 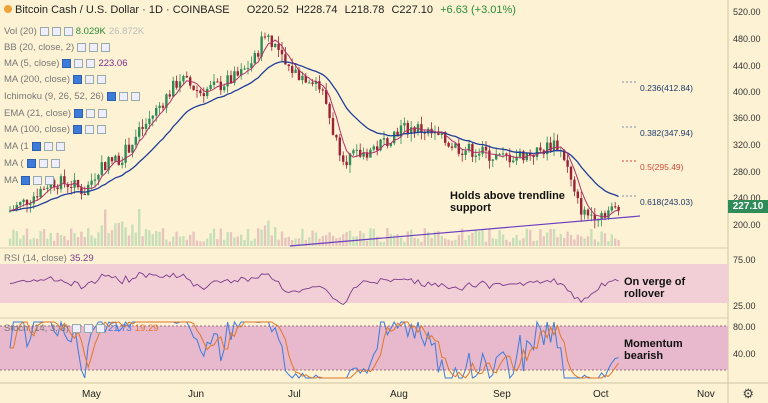 I want to click on indicator-legend-row: MA (200, close), so click(x=55, y=79).